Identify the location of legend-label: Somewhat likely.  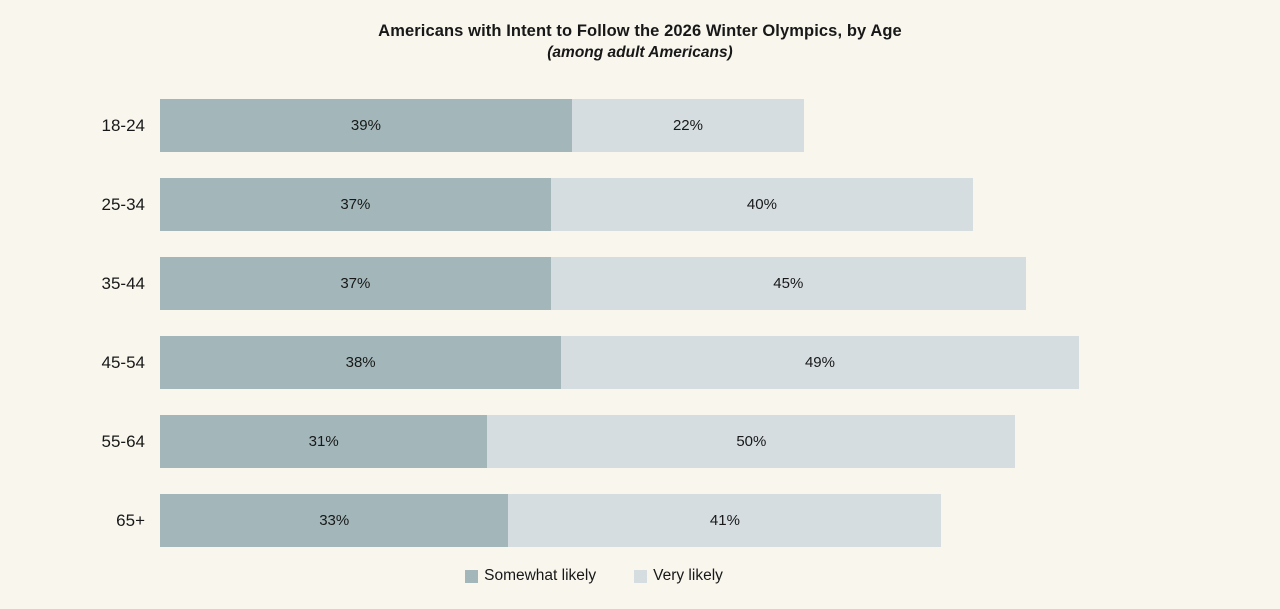
(540, 575).